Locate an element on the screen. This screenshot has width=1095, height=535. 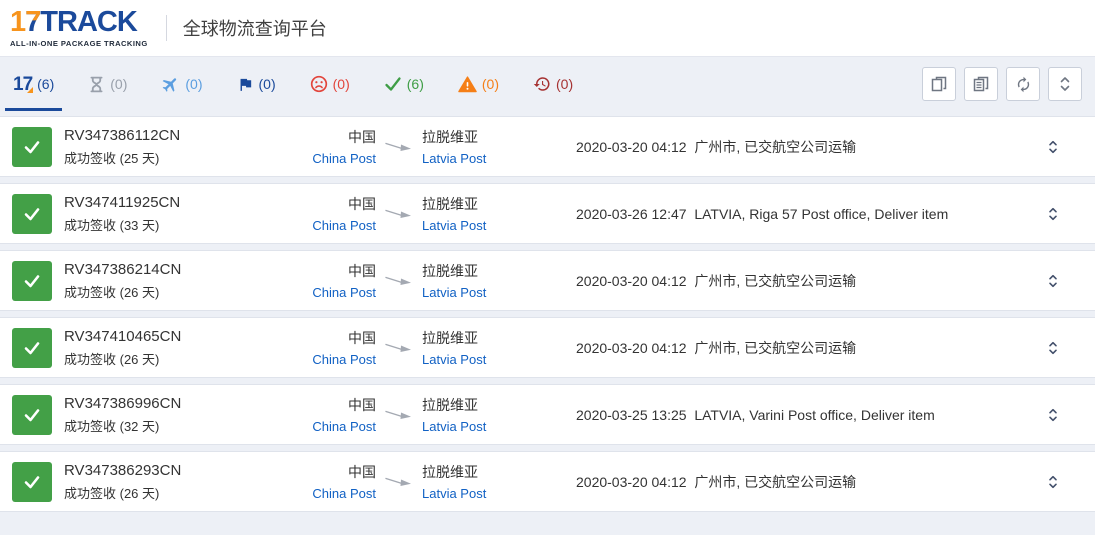
tracking-number: RV347386996CN is located at coordinates (123, 403).